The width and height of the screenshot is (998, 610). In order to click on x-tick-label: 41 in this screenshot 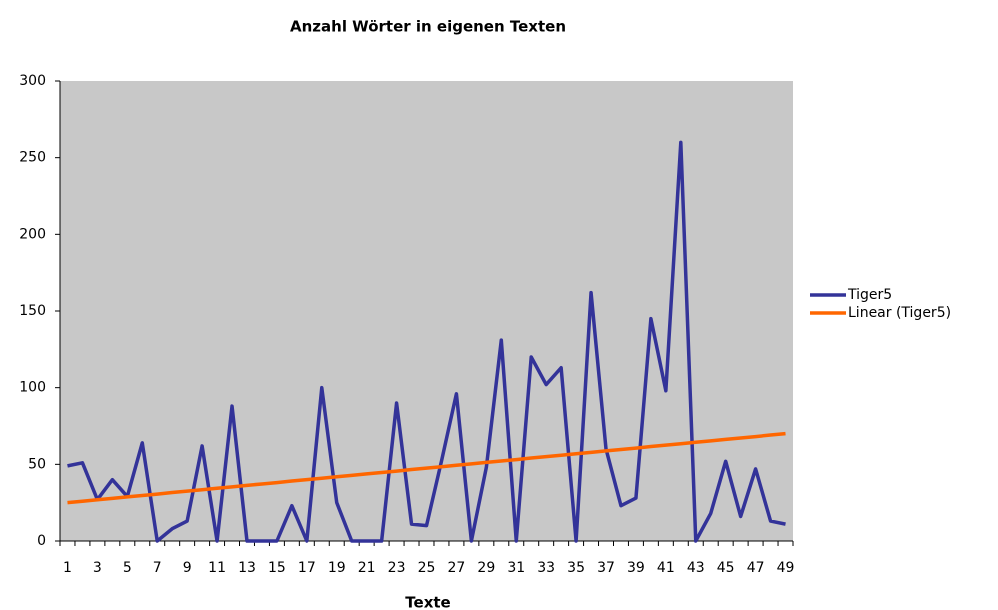, I will do `click(666, 568)`.